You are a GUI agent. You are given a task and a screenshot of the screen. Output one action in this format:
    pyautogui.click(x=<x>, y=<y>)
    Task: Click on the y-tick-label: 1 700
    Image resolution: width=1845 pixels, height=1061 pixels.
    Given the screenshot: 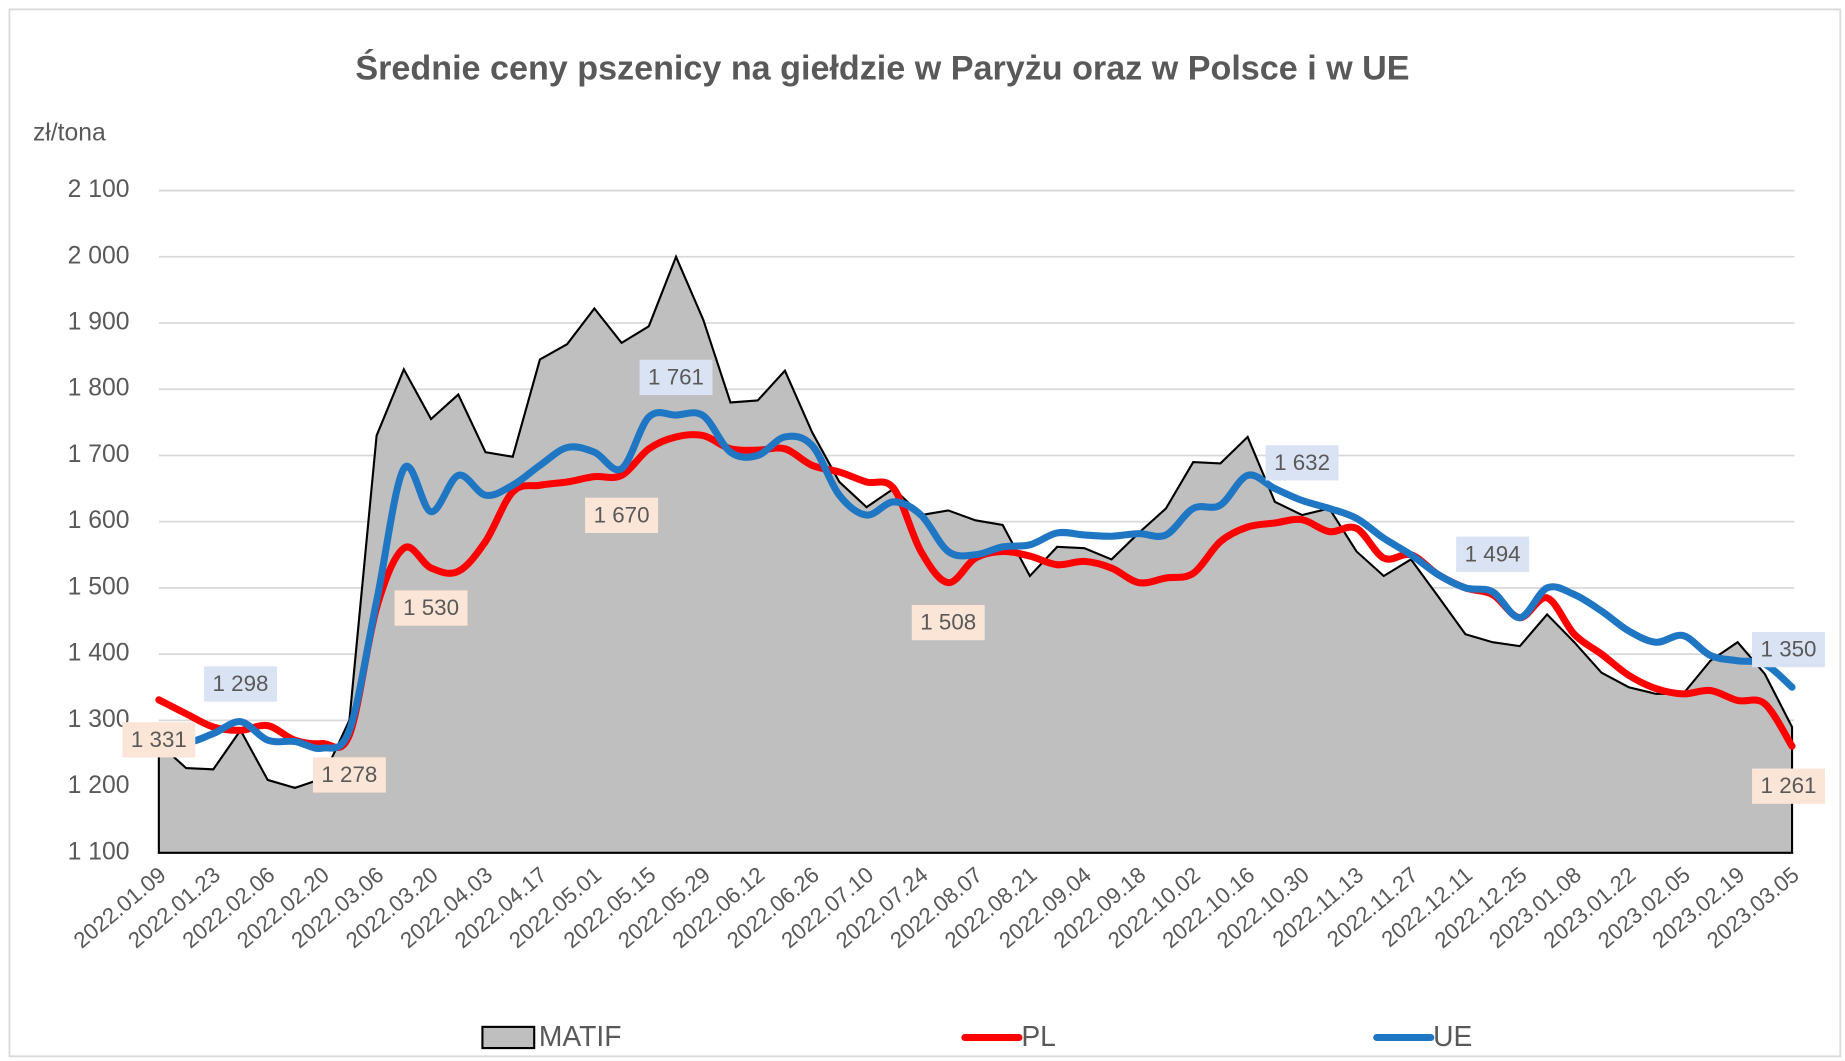 What is the action you would take?
    pyautogui.click(x=99, y=454)
    